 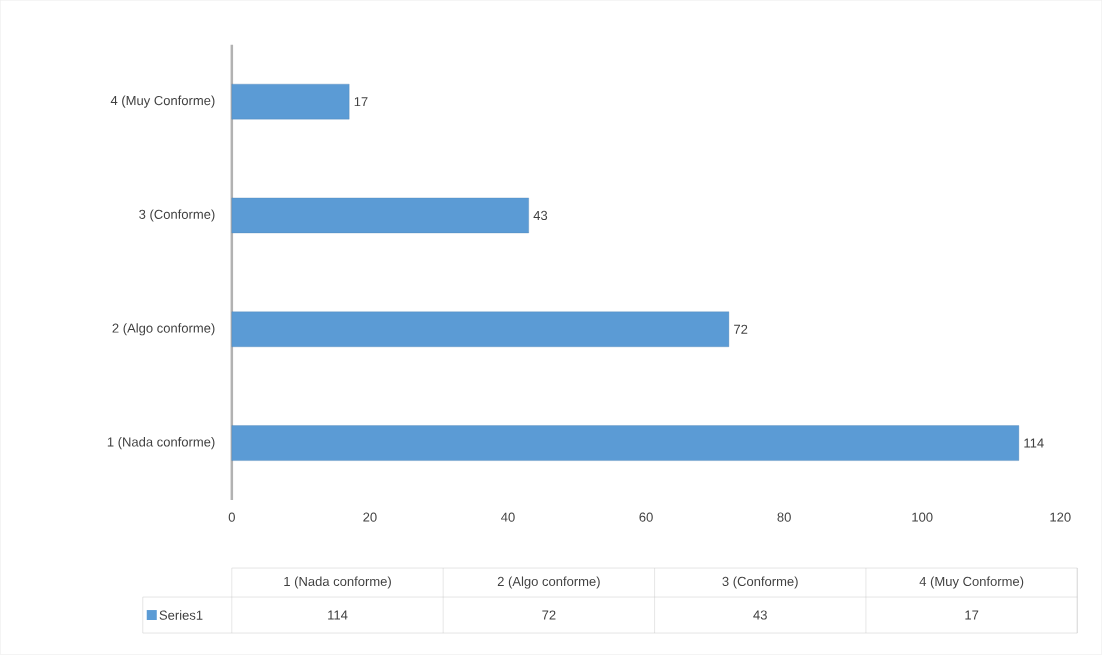 I want to click on data-label: 17, so click(x=361, y=102).